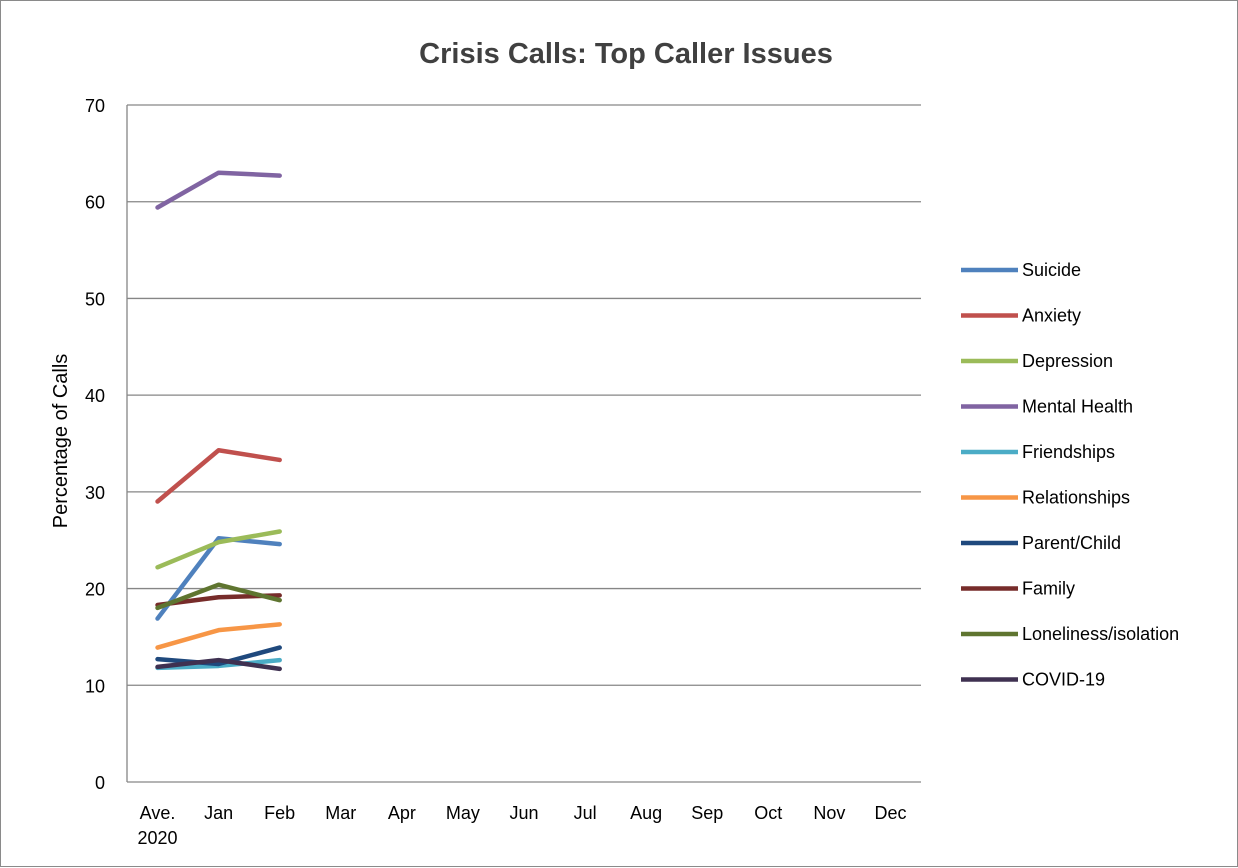 The image size is (1238, 868). Describe the element at coordinates (95, 686) in the screenshot. I see `y-tick-label: 10` at that location.